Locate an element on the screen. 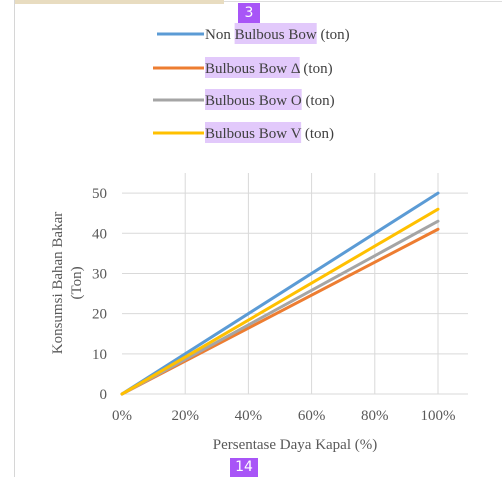  y-axis-title-line: (Ton) is located at coordinates (77, 282).